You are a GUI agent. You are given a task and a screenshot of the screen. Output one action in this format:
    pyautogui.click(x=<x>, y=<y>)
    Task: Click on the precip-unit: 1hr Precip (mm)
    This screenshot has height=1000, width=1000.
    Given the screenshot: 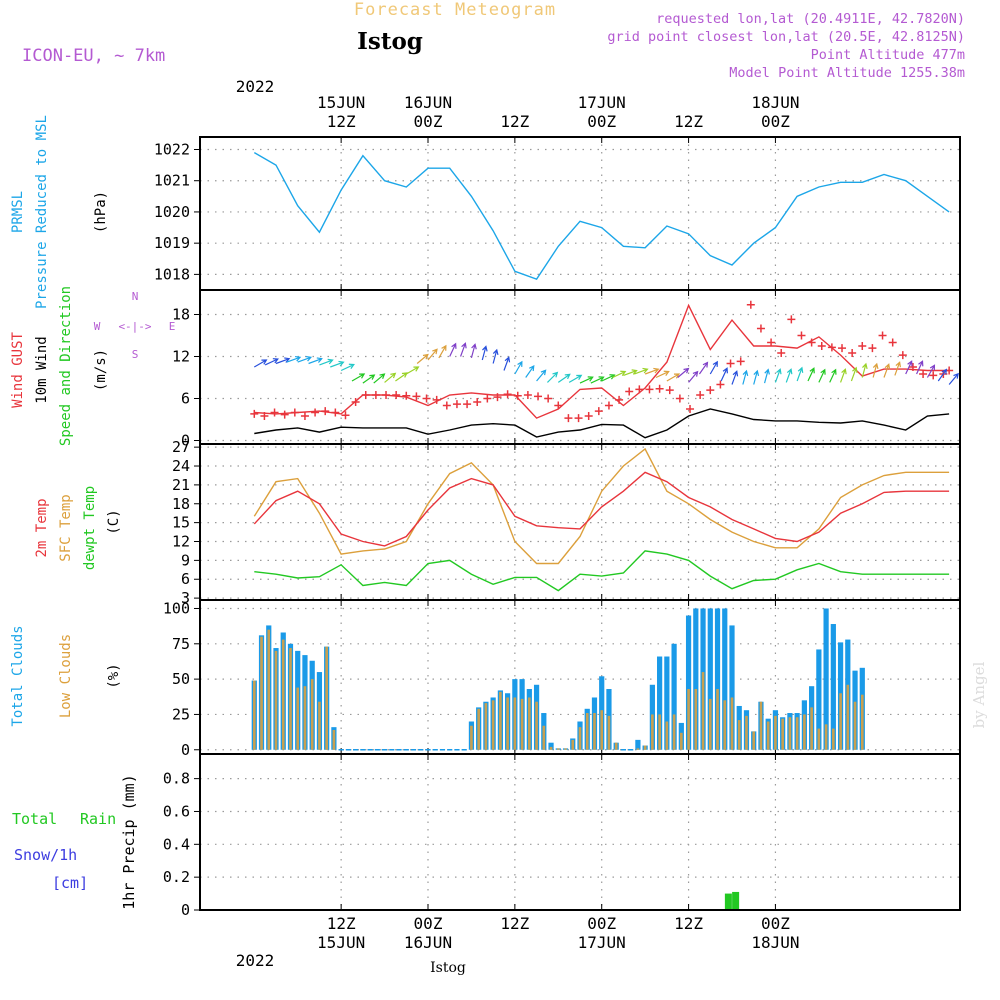 What is the action you would take?
    pyautogui.click(x=129, y=841)
    